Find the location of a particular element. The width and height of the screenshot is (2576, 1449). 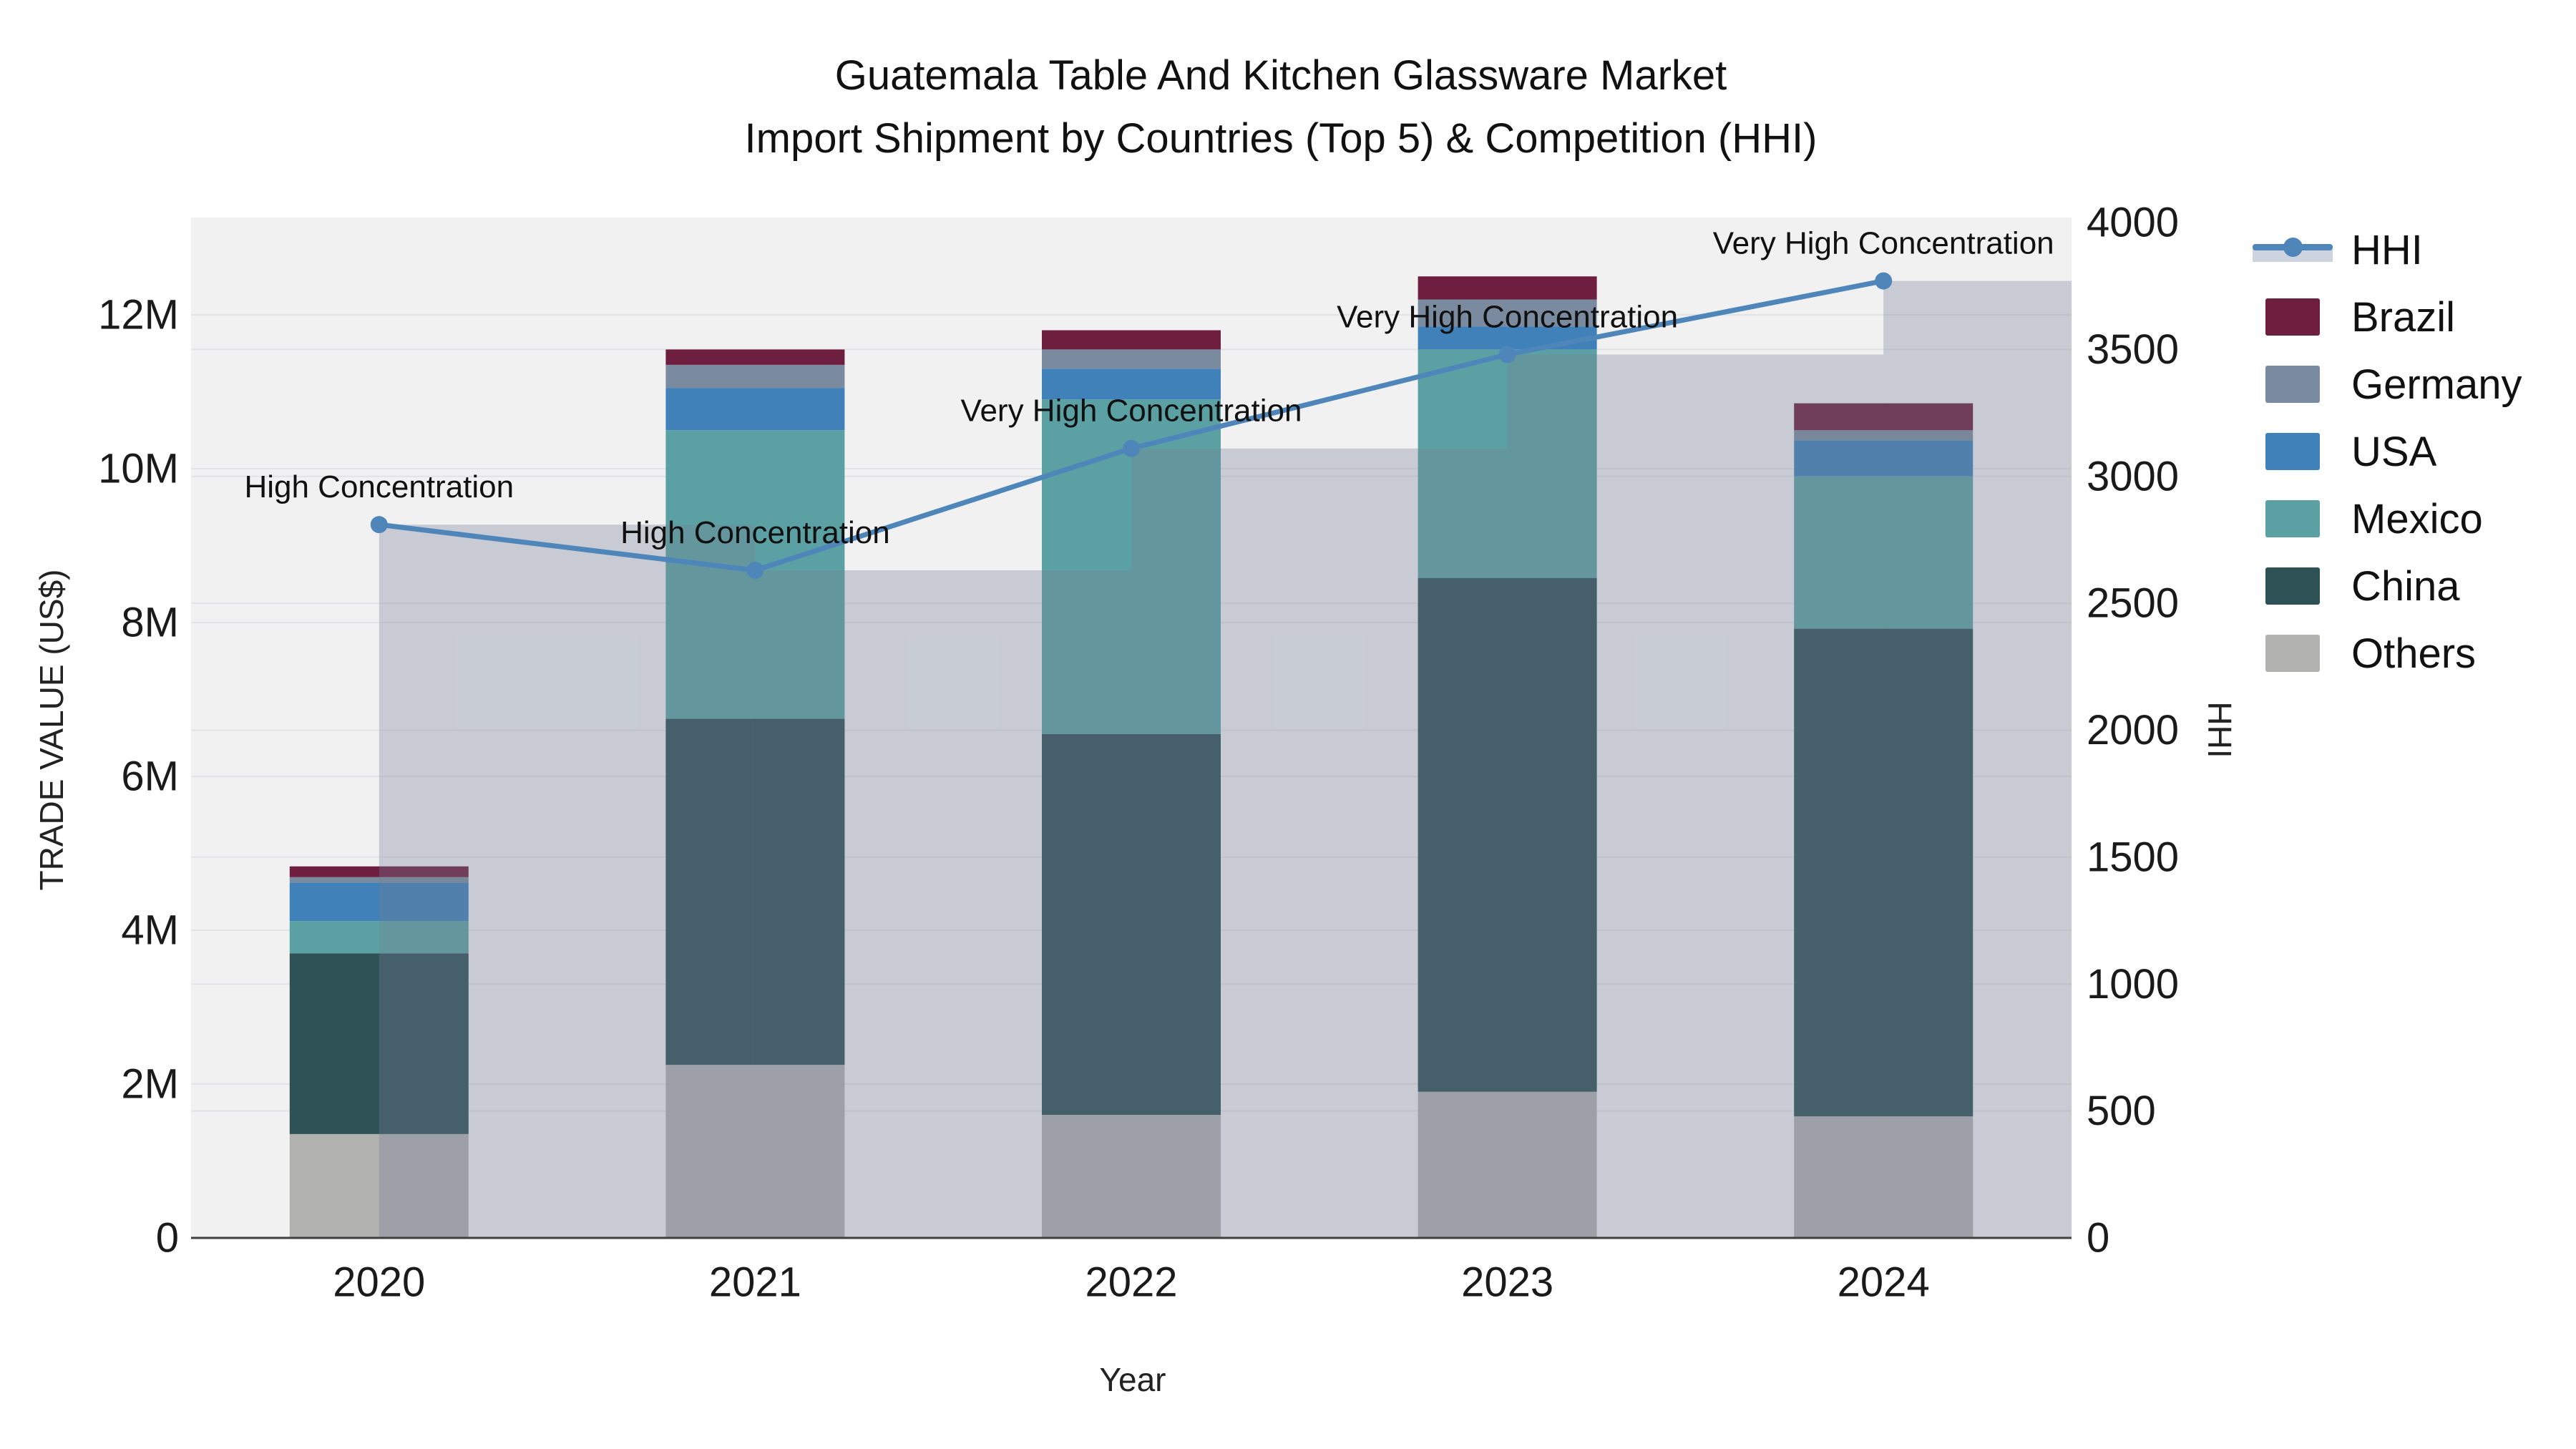

right-tick-4000: 4000 is located at coordinates (2133, 223).